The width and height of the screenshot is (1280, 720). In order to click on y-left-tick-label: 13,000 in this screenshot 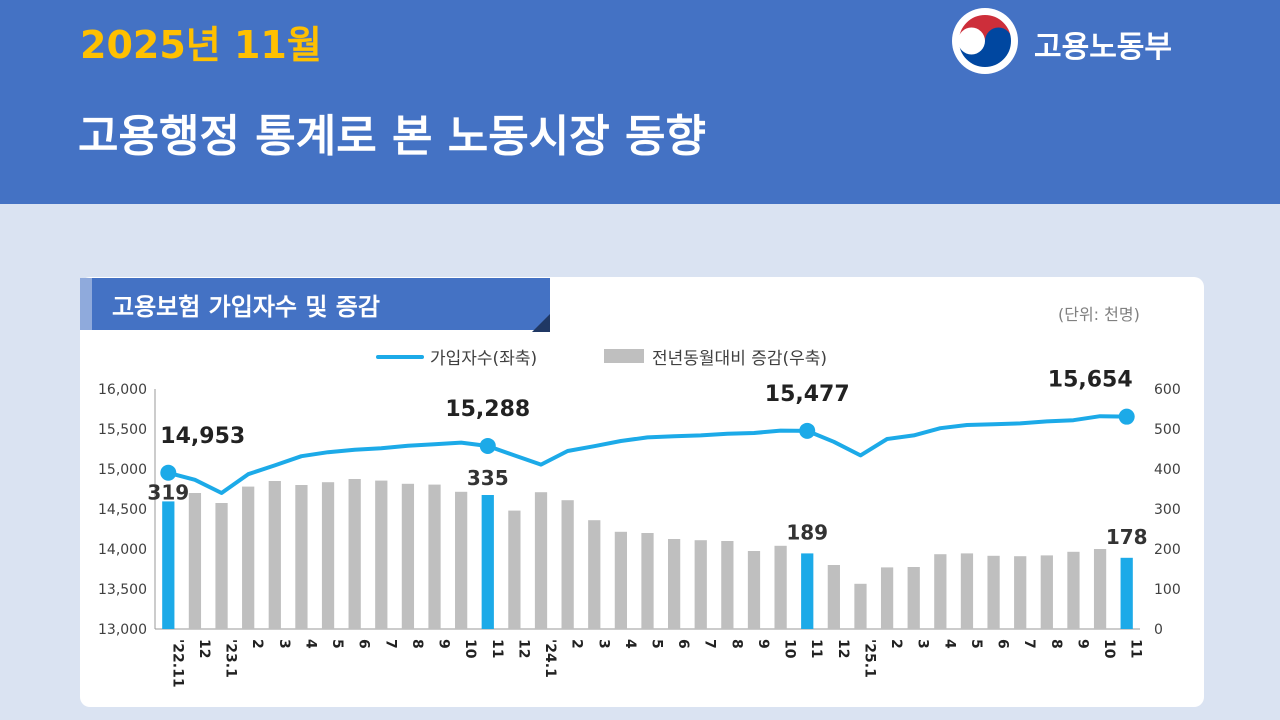, I will do `click(122, 630)`.